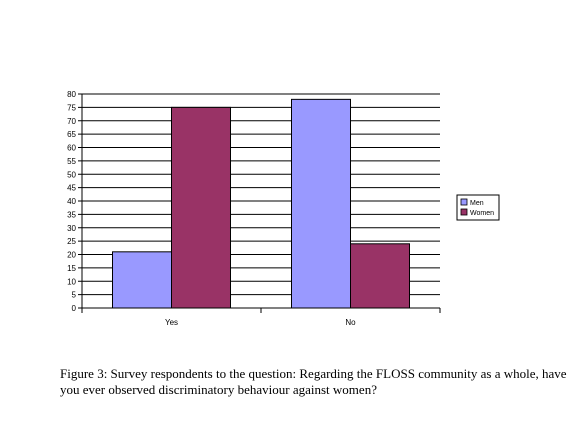 This screenshot has height=441, width=587. I want to click on y-tick-label: 25, so click(71, 241).